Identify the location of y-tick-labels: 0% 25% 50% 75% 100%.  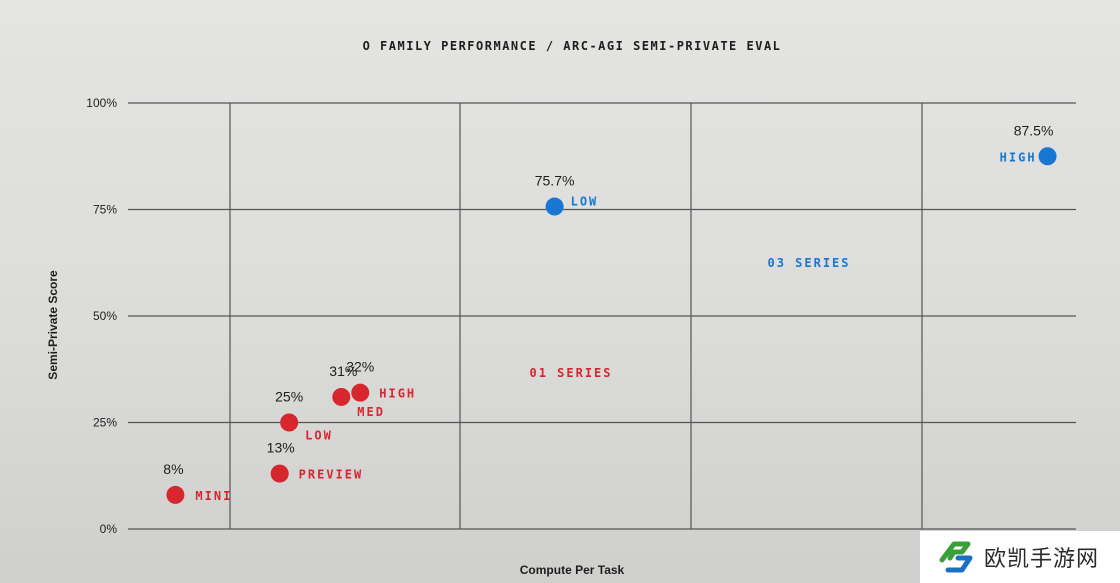
(101, 316).